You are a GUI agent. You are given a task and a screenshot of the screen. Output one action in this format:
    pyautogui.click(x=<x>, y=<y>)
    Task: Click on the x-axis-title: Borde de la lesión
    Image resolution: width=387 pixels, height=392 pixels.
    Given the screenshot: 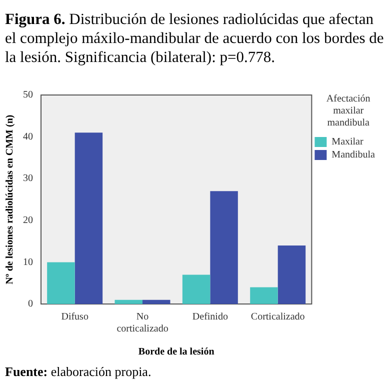 What is the action you would take?
    pyautogui.click(x=176, y=352)
    